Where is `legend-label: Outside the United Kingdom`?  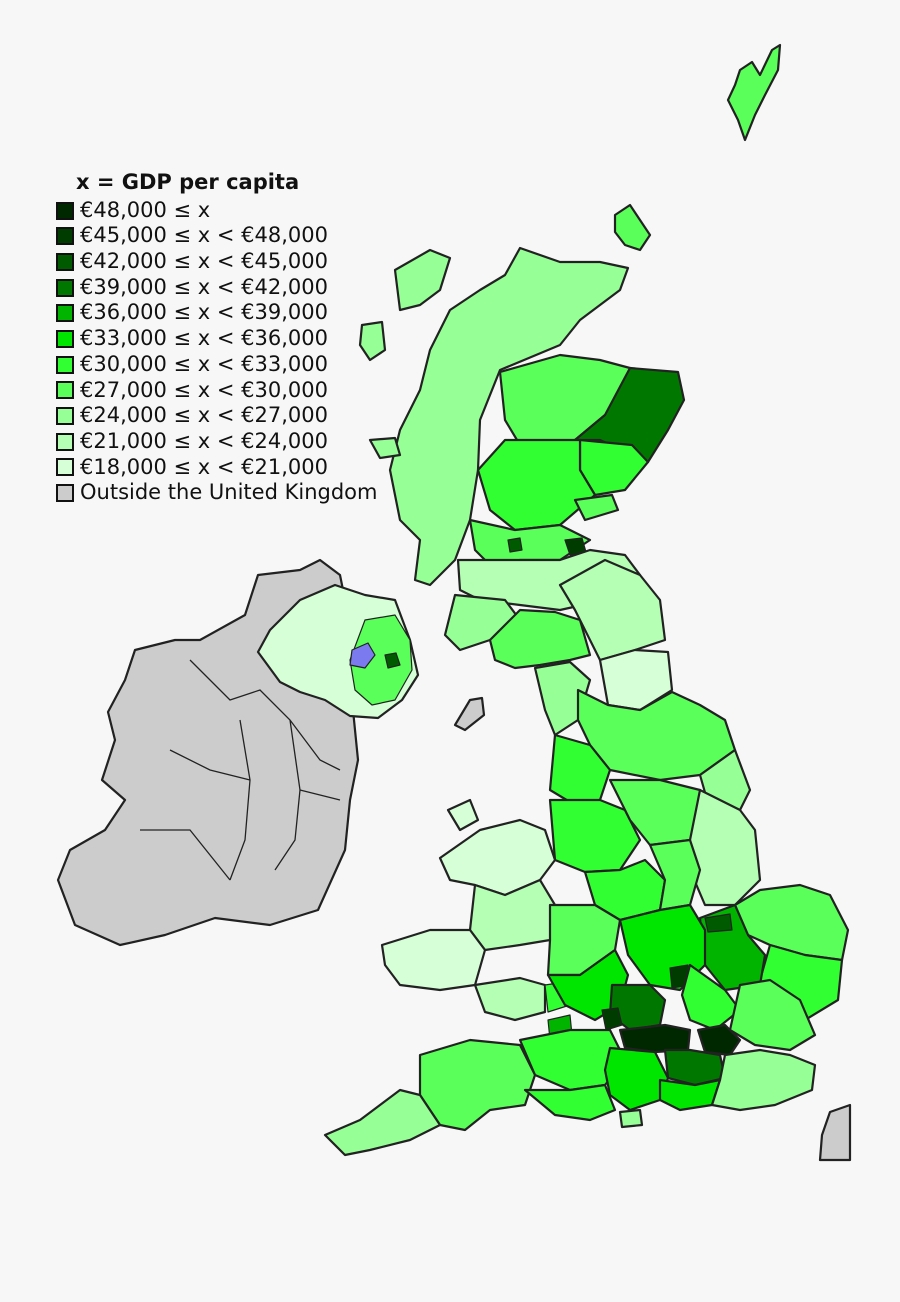
legend-label: Outside the United Kingdom is located at coordinates (229, 492).